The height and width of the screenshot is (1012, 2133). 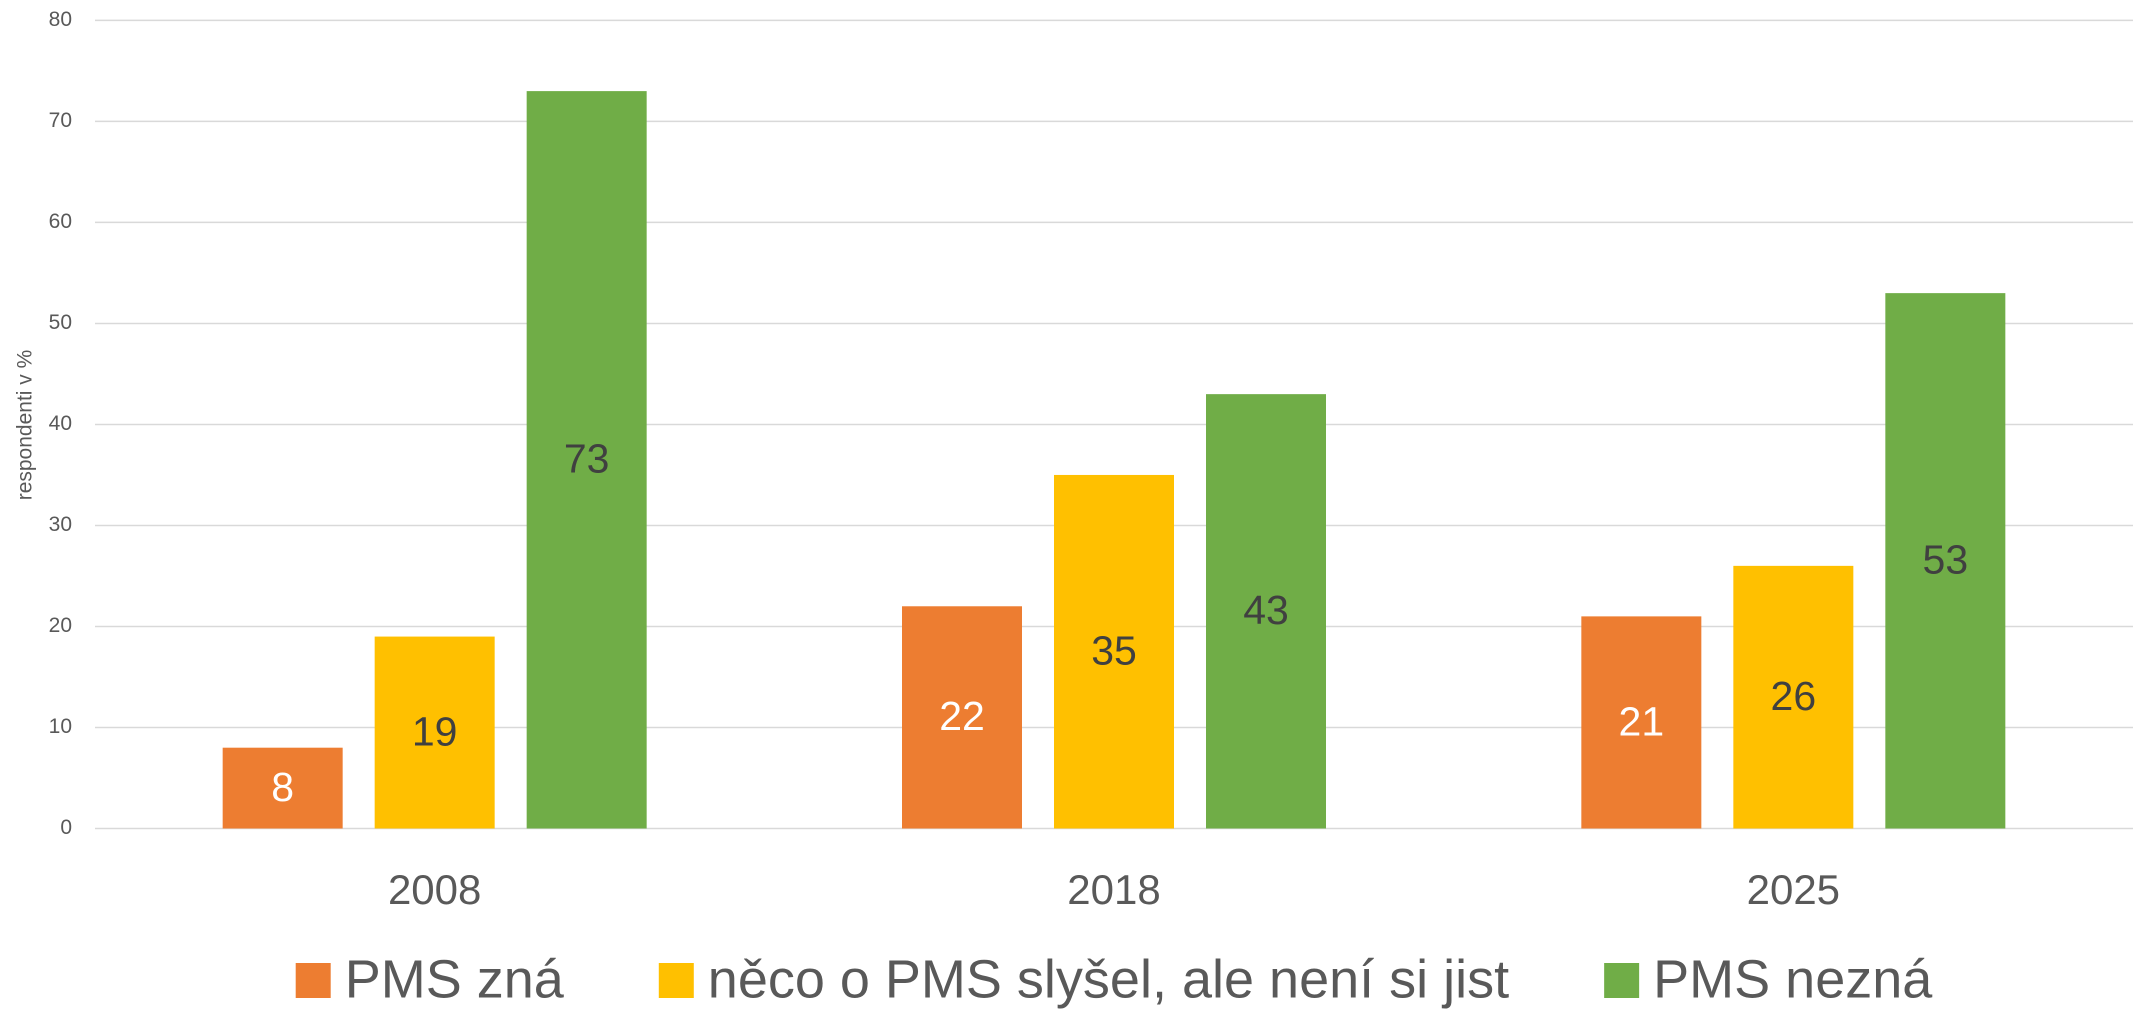 What do you see at coordinates (60, 524) in the screenshot?
I see `y-tick-label: 30` at bounding box center [60, 524].